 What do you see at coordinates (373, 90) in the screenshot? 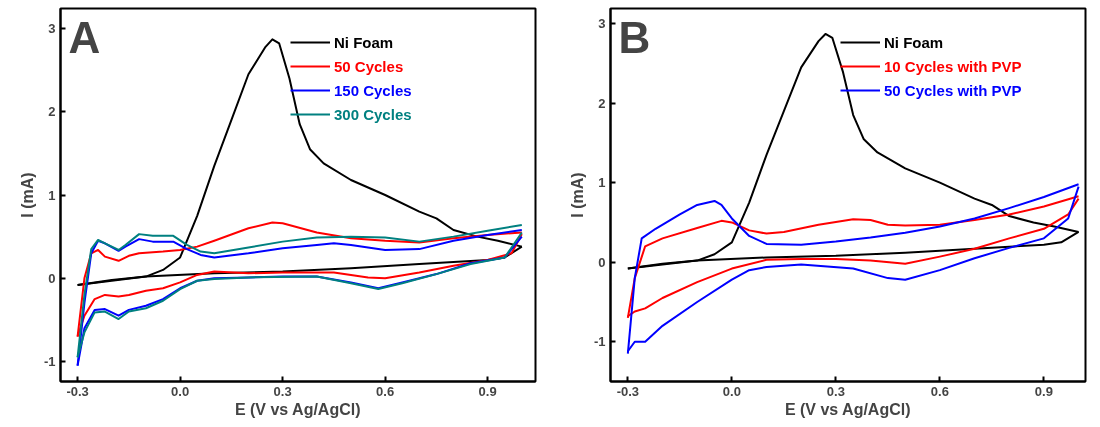
I see `legend-label: 150 Cycles` at bounding box center [373, 90].